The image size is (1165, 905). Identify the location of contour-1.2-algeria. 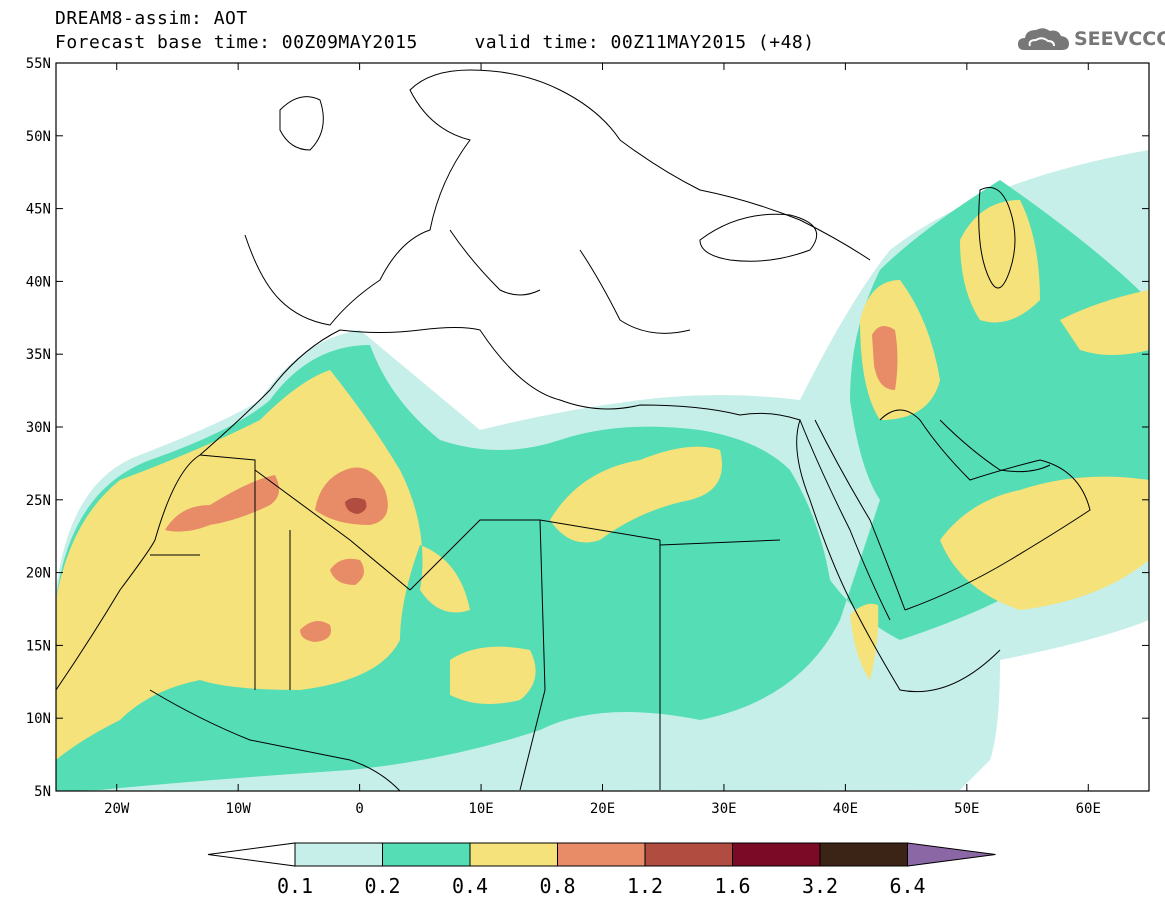
(356, 505).